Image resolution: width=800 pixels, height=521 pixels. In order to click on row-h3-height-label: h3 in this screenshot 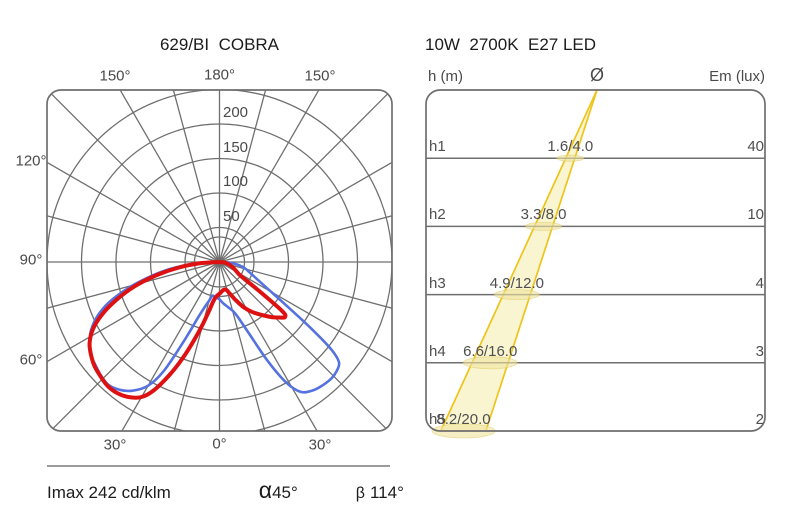, I will do `click(437, 283)`.